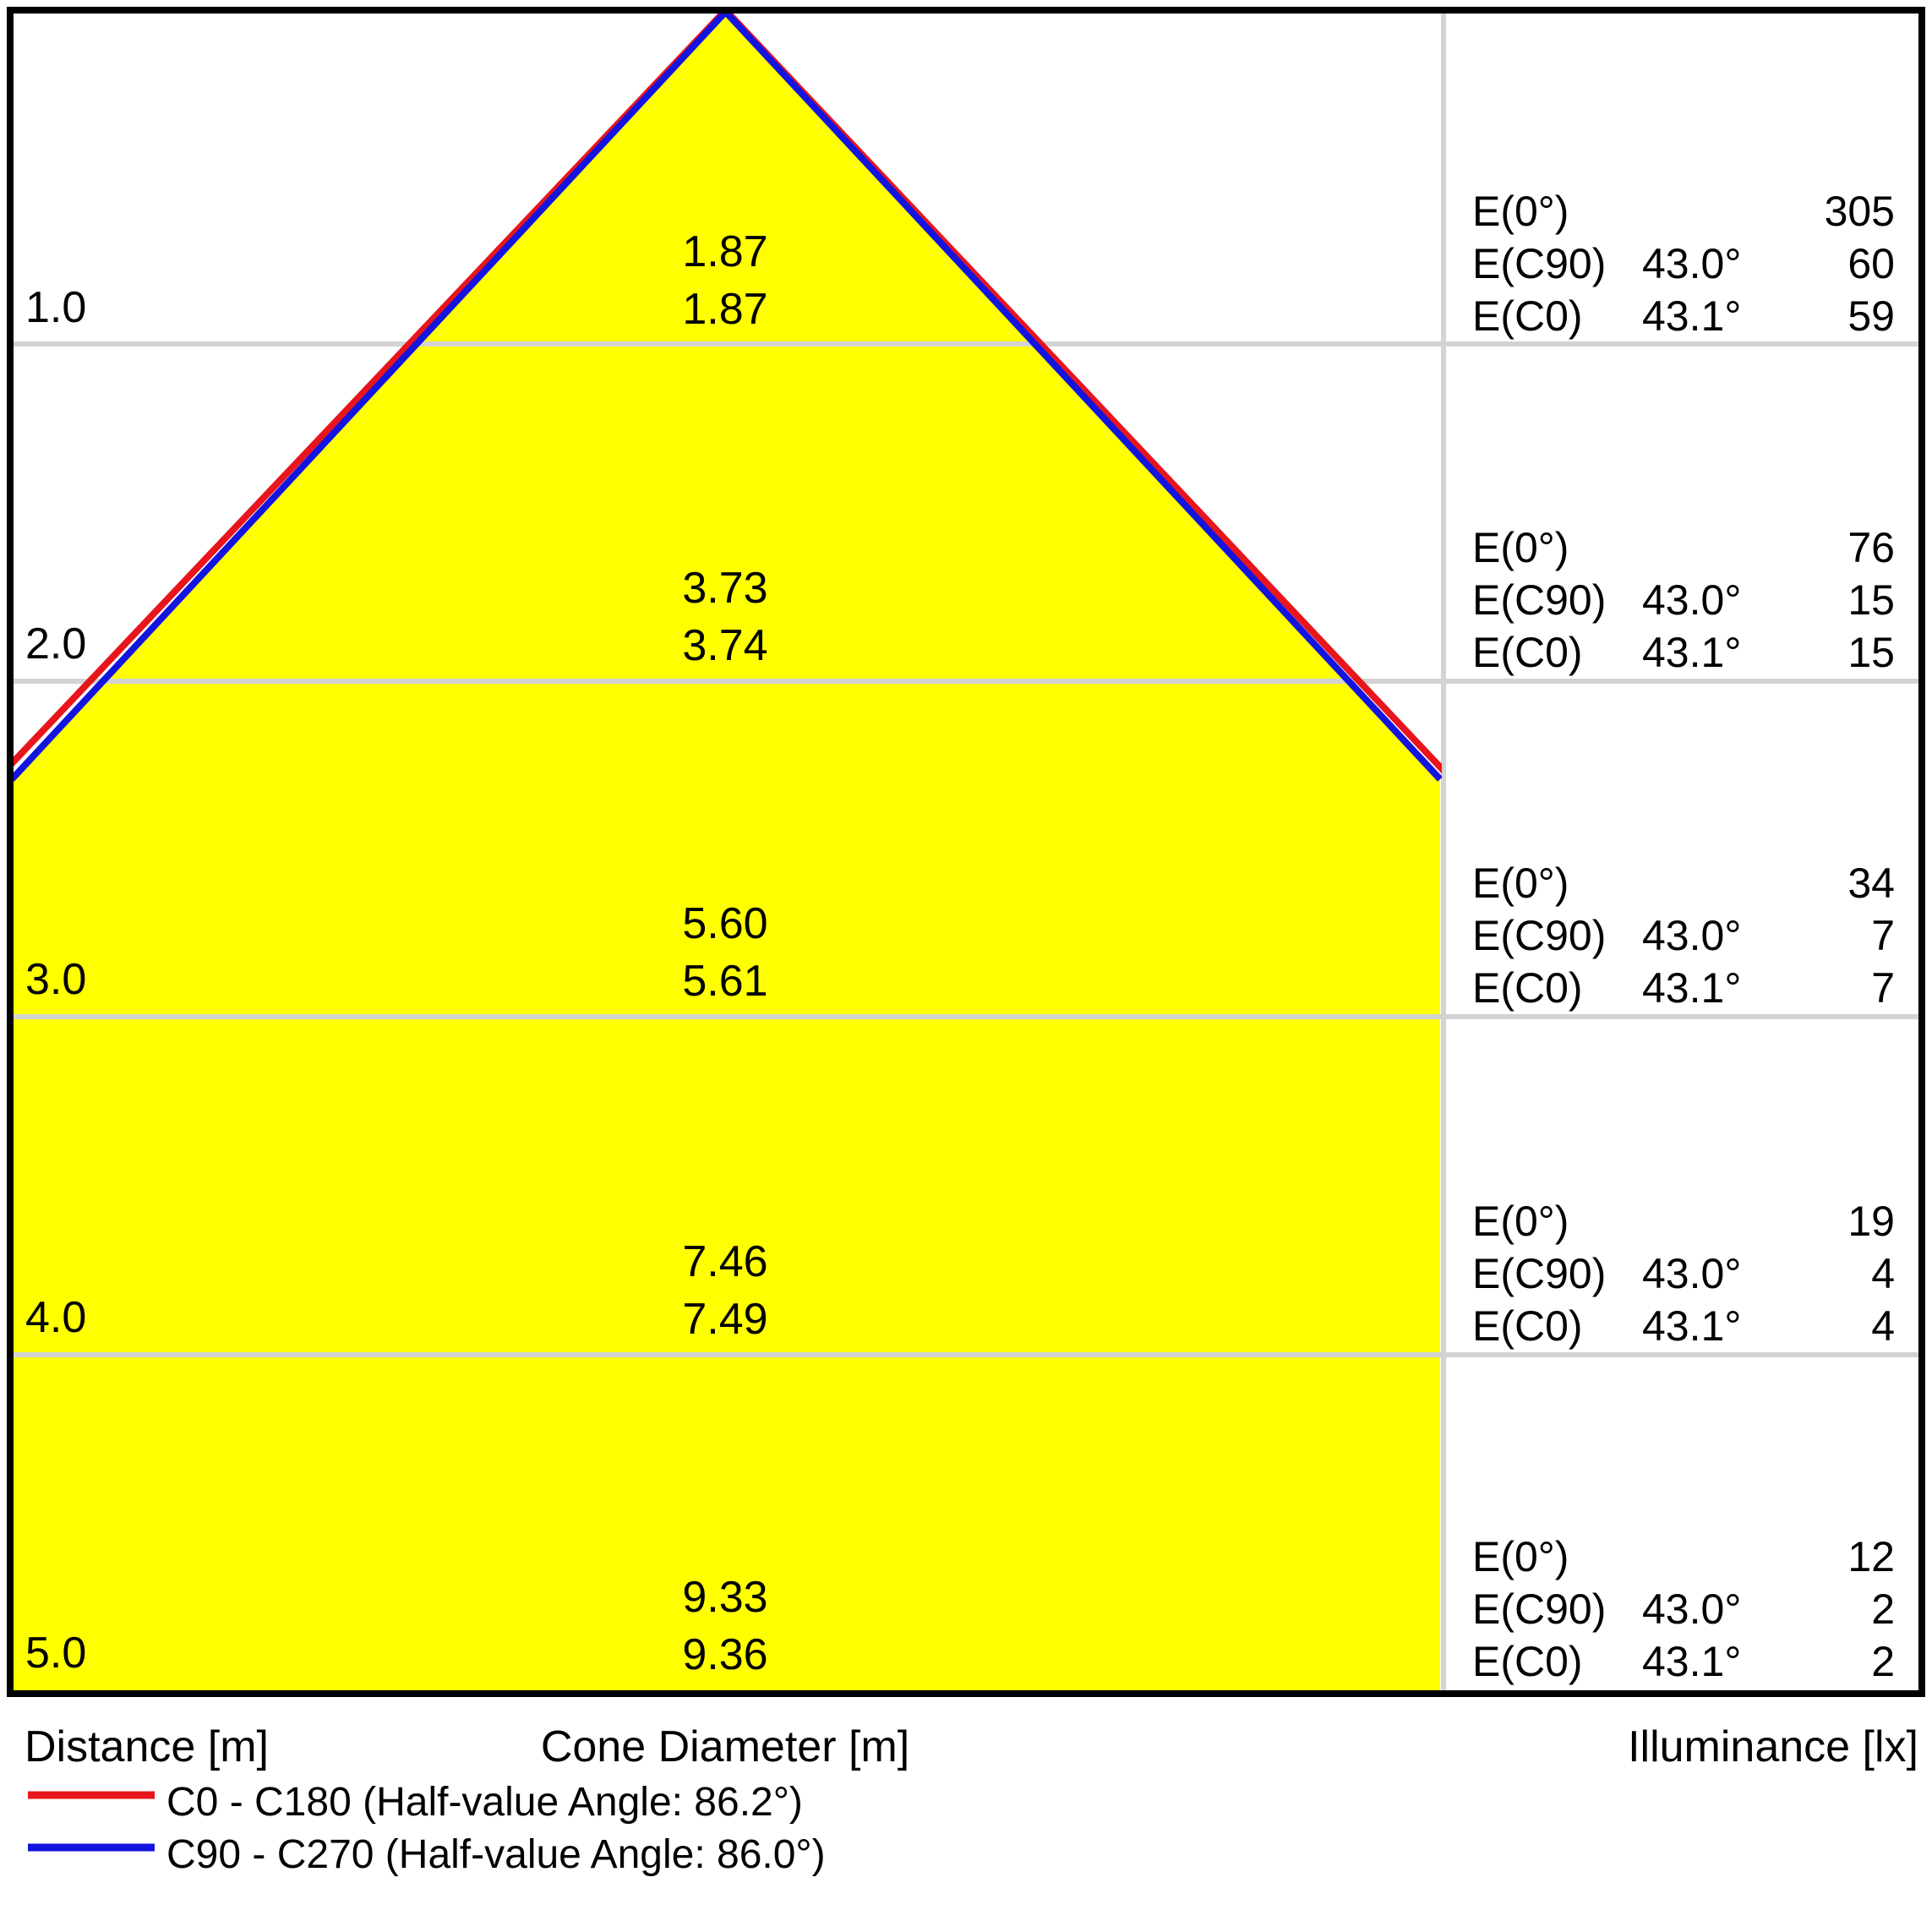  Describe the element at coordinates (1883, 1326) in the screenshot. I see `ec0-value: 4` at that location.